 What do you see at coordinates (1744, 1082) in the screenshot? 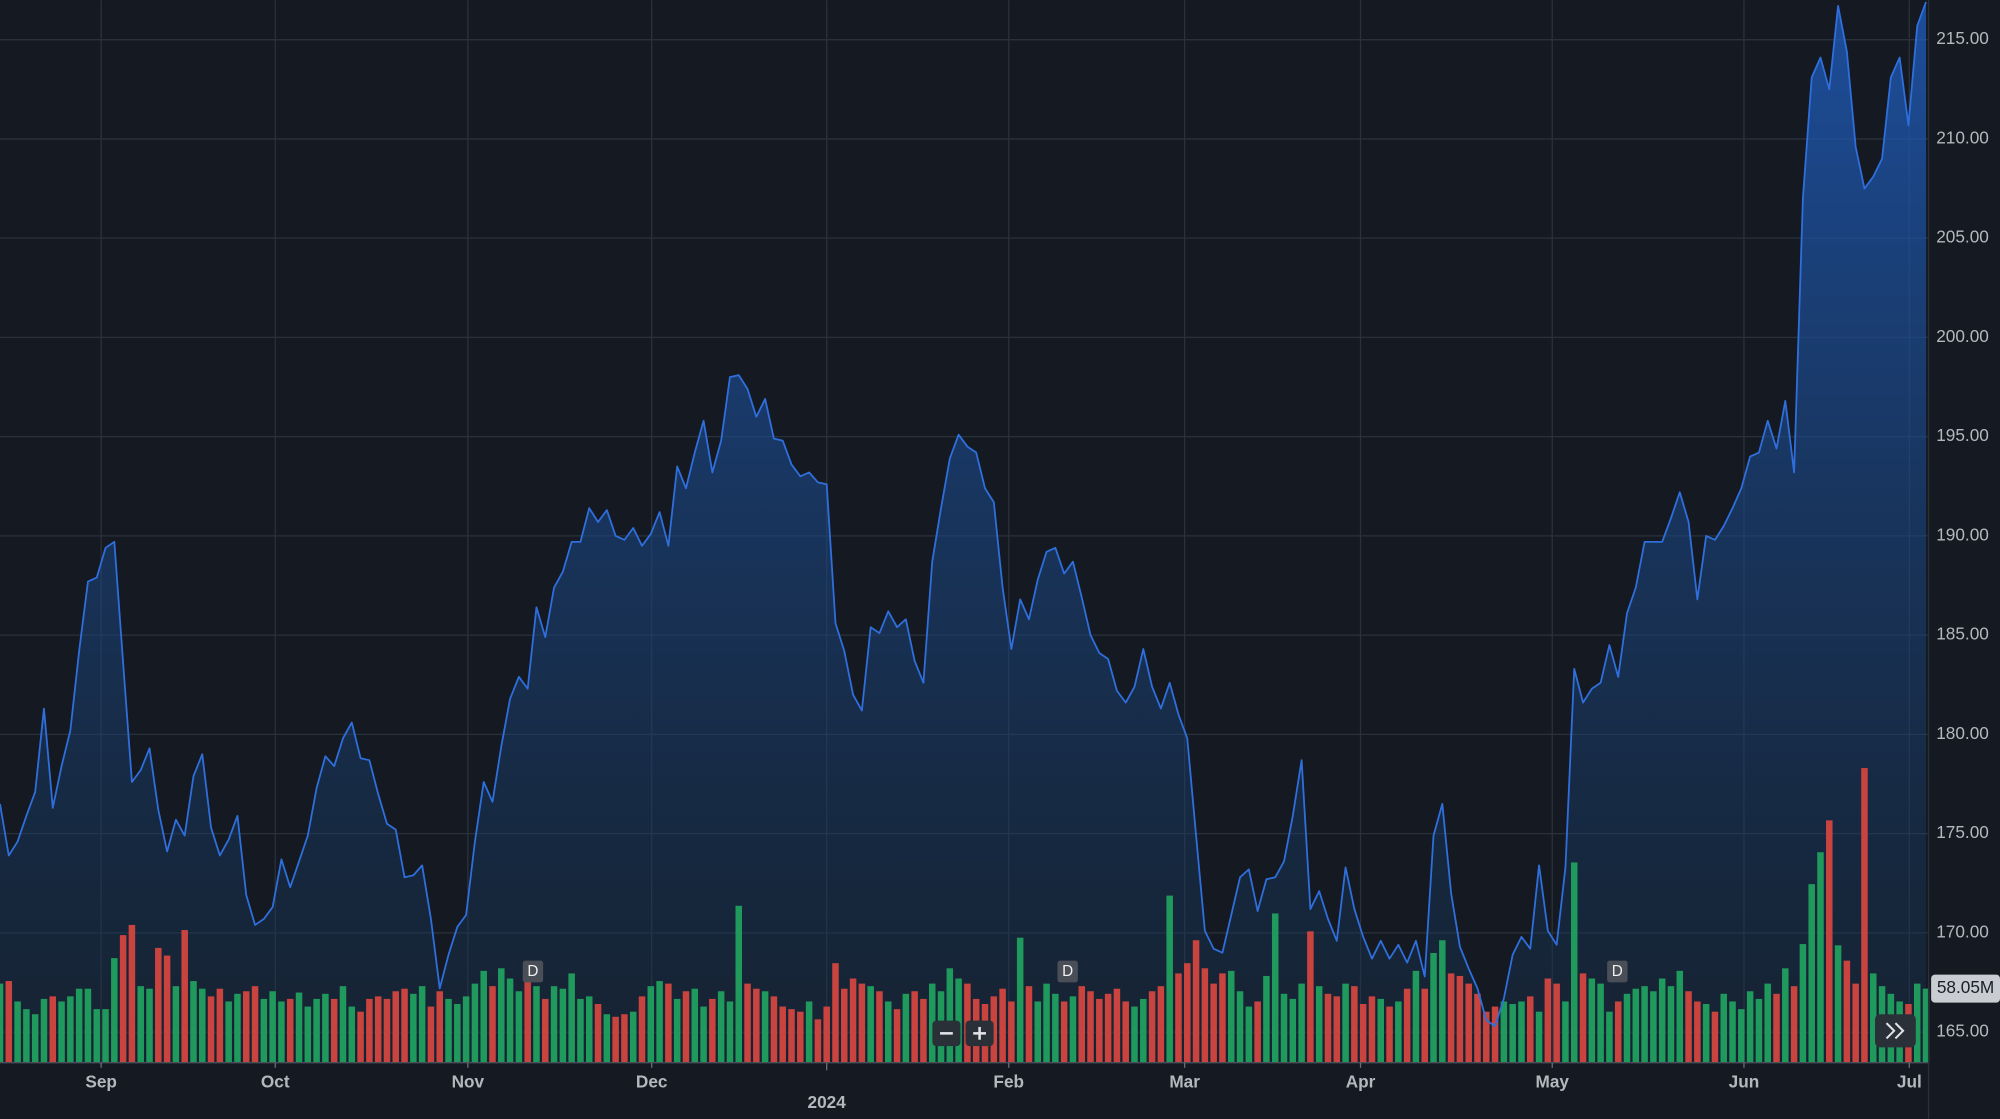
I see `x-tick-label: Jun` at bounding box center [1744, 1082].